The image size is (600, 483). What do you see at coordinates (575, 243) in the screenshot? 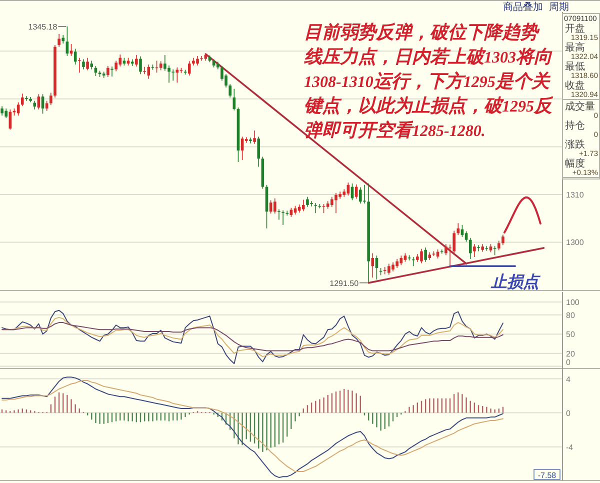
I see `y-tick-label: 1300` at bounding box center [575, 243].